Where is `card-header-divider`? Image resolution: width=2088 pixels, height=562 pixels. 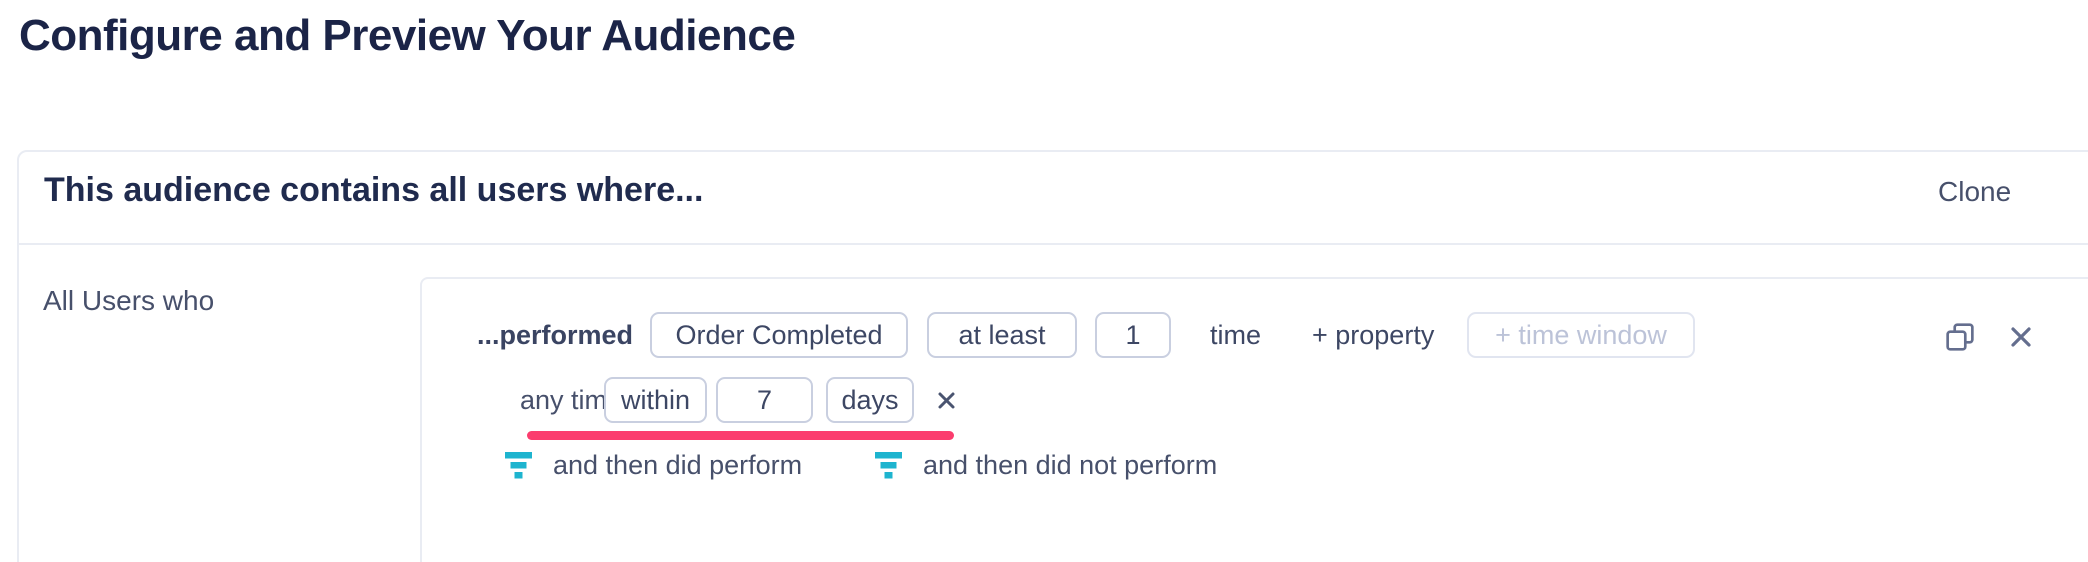
card-header-divider is located at coordinates (1052, 244).